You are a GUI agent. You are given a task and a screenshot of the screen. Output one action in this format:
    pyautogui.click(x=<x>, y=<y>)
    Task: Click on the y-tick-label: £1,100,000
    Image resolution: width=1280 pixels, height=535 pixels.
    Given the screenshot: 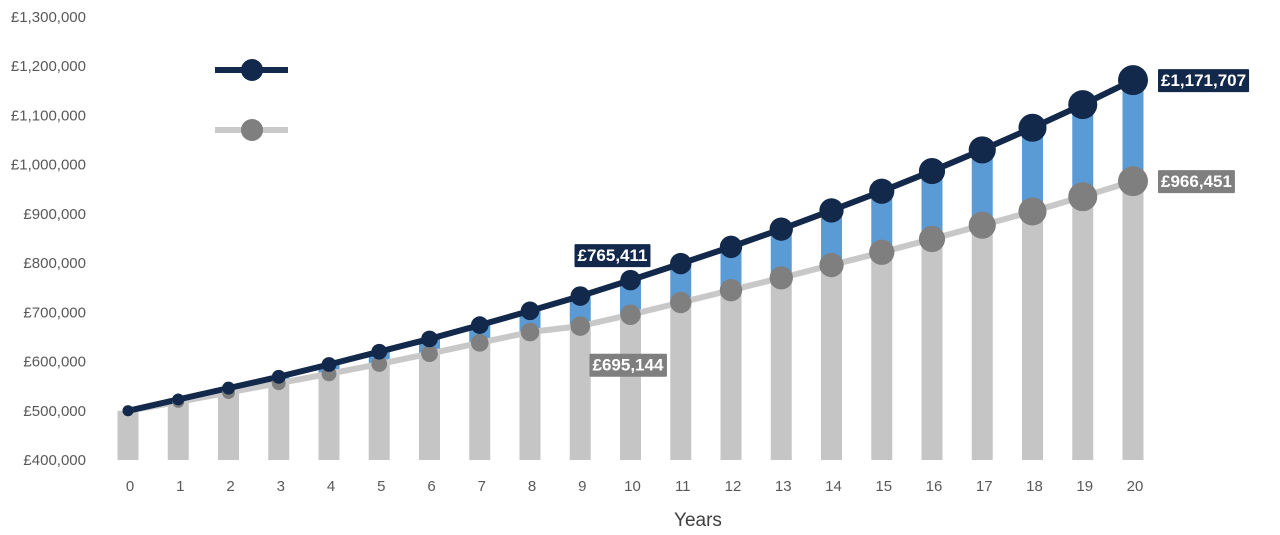 What is the action you would take?
    pyautogui.click(x=48, y=115)
    